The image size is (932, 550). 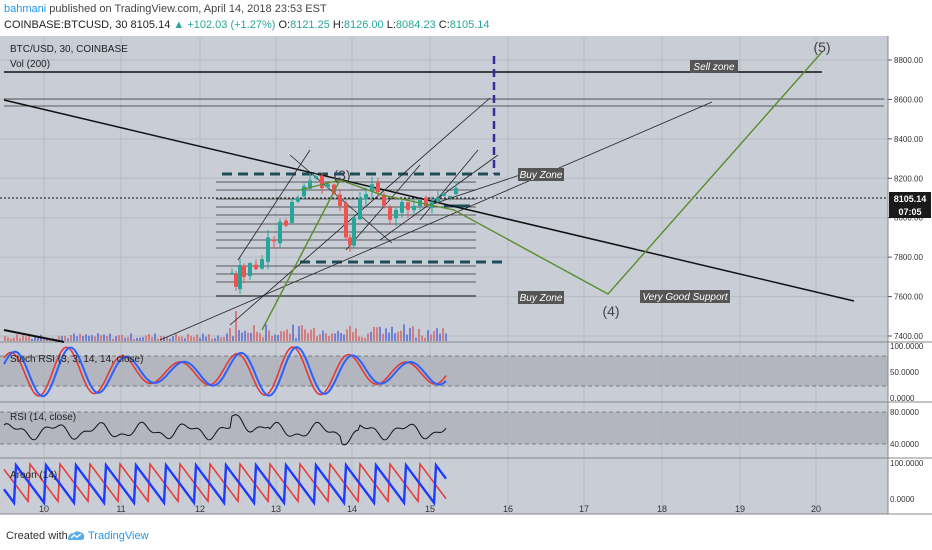 What do you see at coordinates (276, 509) in the screenshot?
I see `time-tick-label: 13` at bounding box center [276, 509].